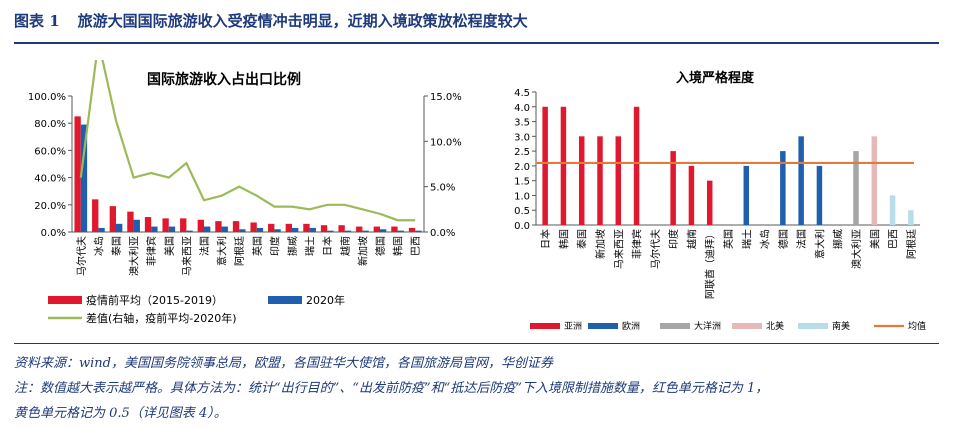  What do you see at coordinates (446, 142) in the screenshot?
I see `right-tick-label: 10.0%` at bounding box center [446, 142].